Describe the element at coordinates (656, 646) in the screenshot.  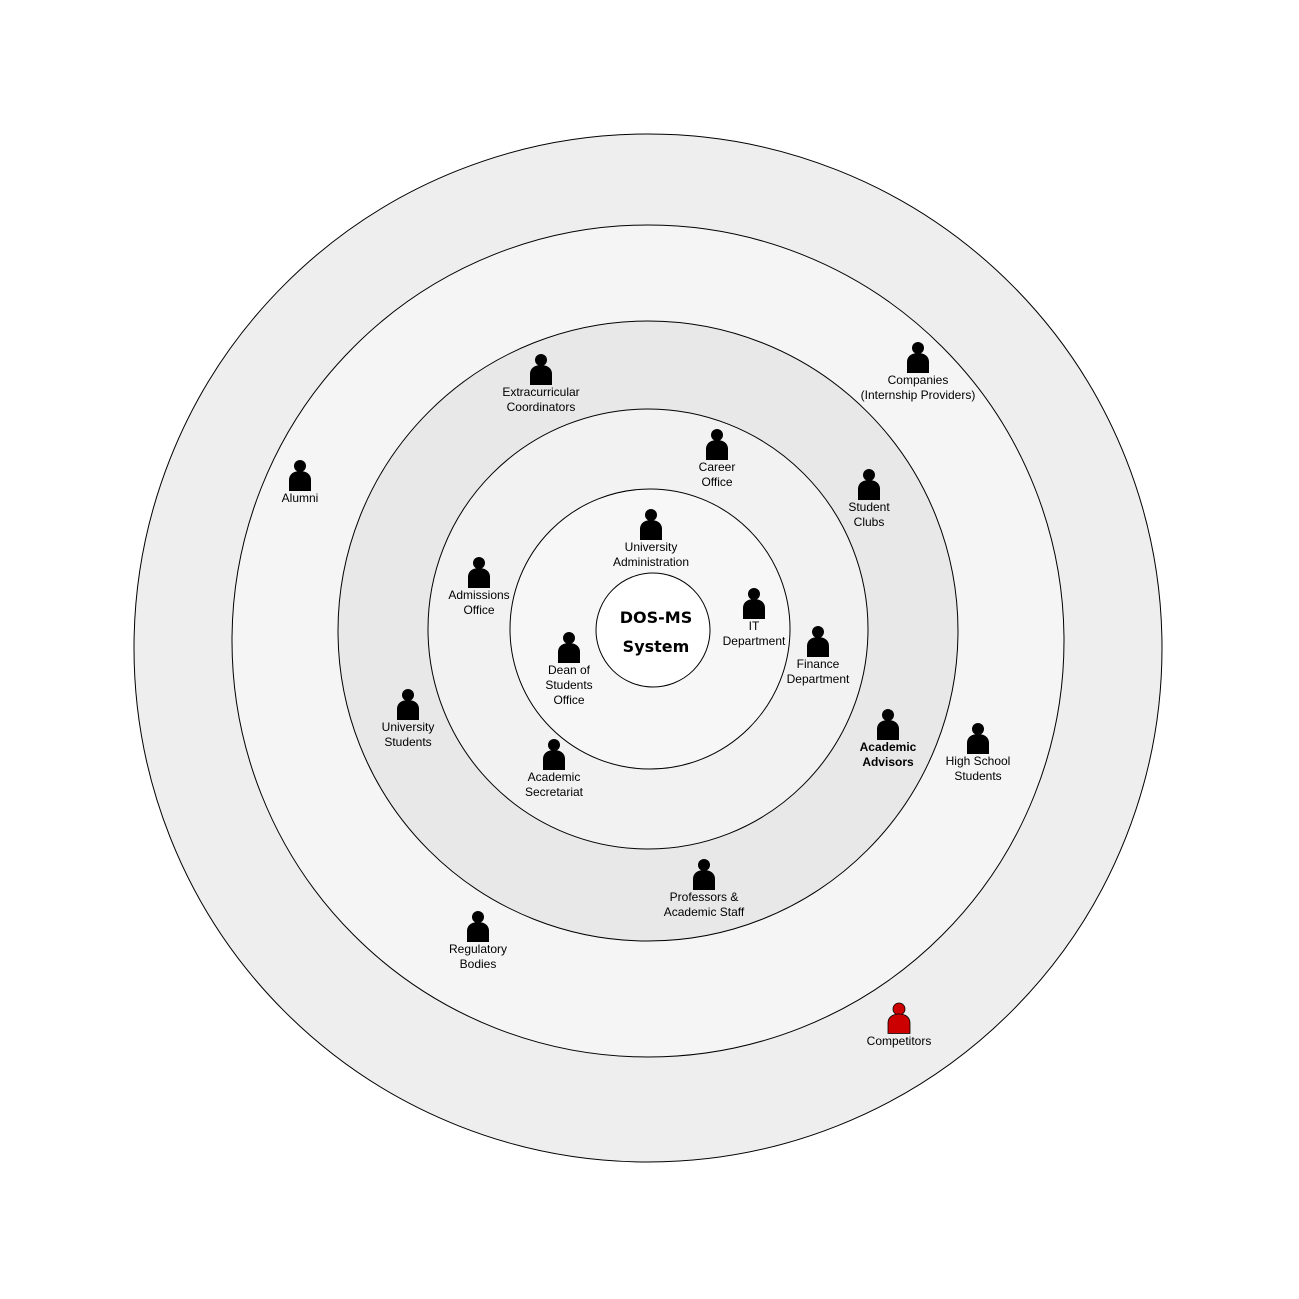
I see `system-title-line2: System` at that location.